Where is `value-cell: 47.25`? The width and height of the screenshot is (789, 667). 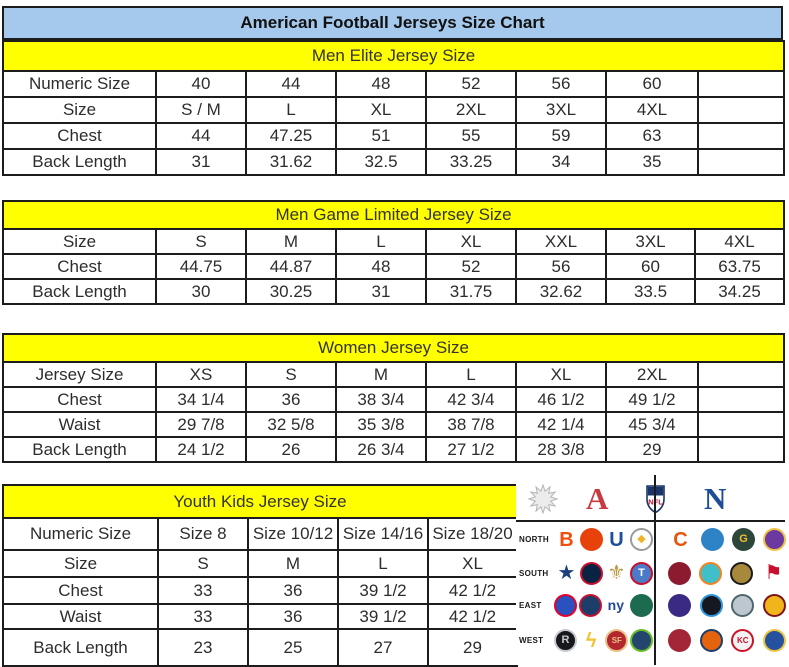
value-cell: 47.25 is located at coordinates (291, 136).